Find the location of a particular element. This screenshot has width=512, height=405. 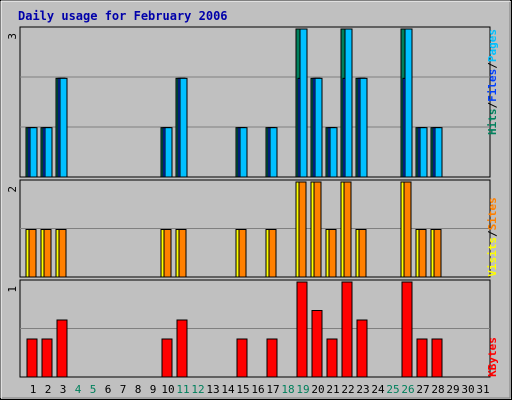

legend-kbytes: KBytes is located at coordinates (492, 357).